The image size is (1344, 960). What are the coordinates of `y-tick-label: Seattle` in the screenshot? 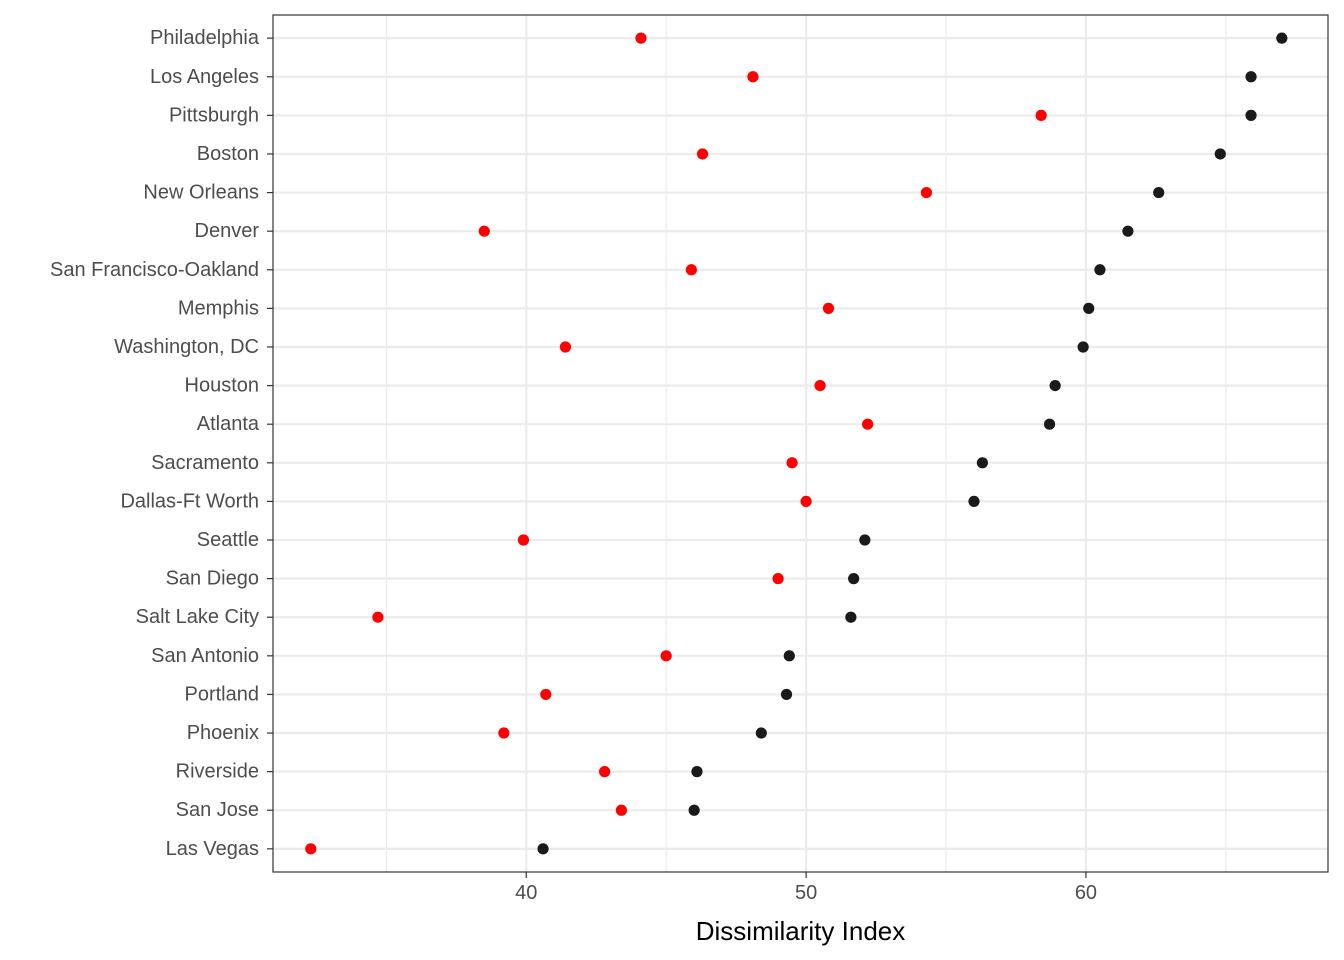 It's located at (228, 540).